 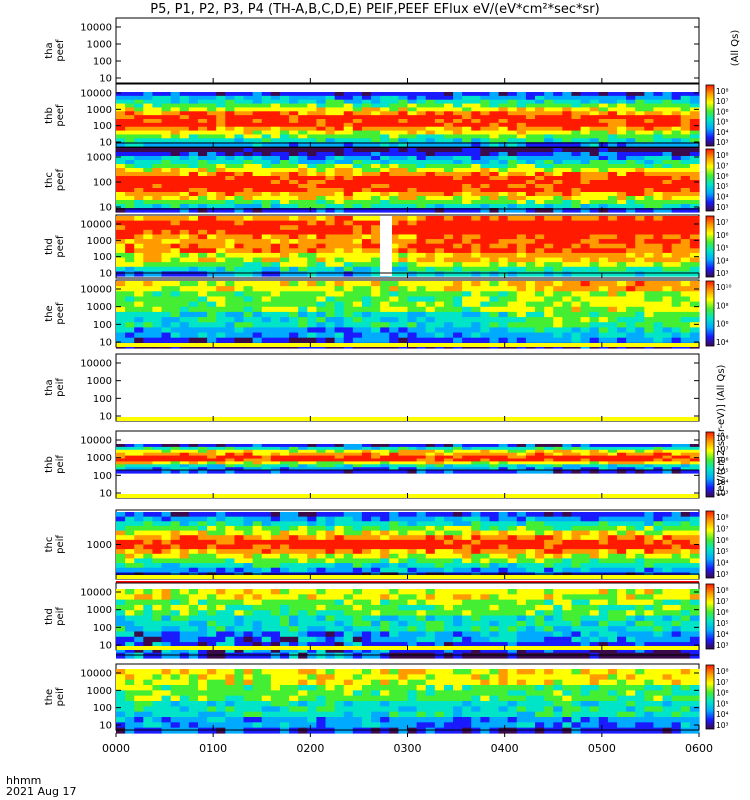 I want to click on colorbar-tick-label: 10³, so click(x=722, y=142).